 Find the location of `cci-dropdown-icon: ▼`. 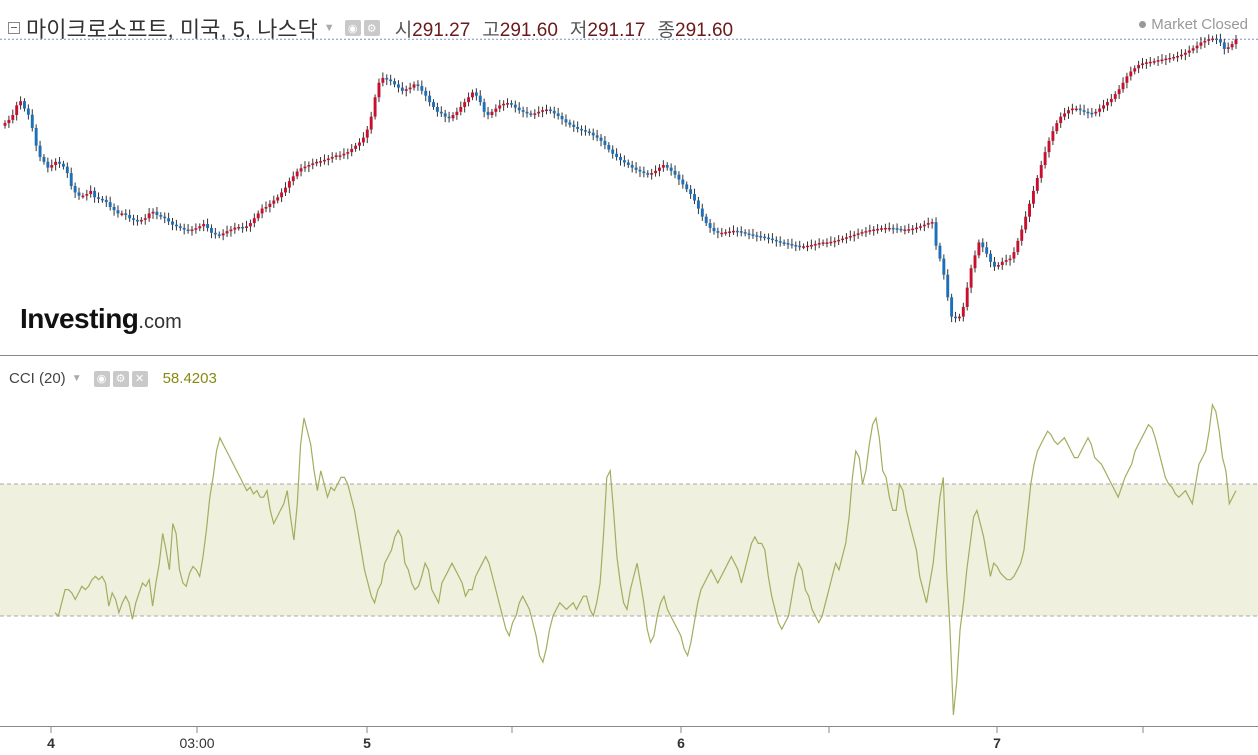

cci-dropdown-icon: ▼ is located at coordinates (76, 378).